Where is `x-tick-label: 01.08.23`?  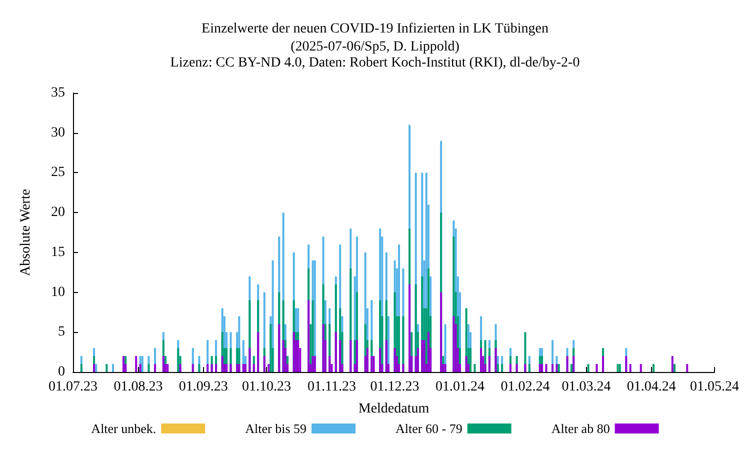
x-tick-label: 01.08.23 is located at coordinates (138, 387).